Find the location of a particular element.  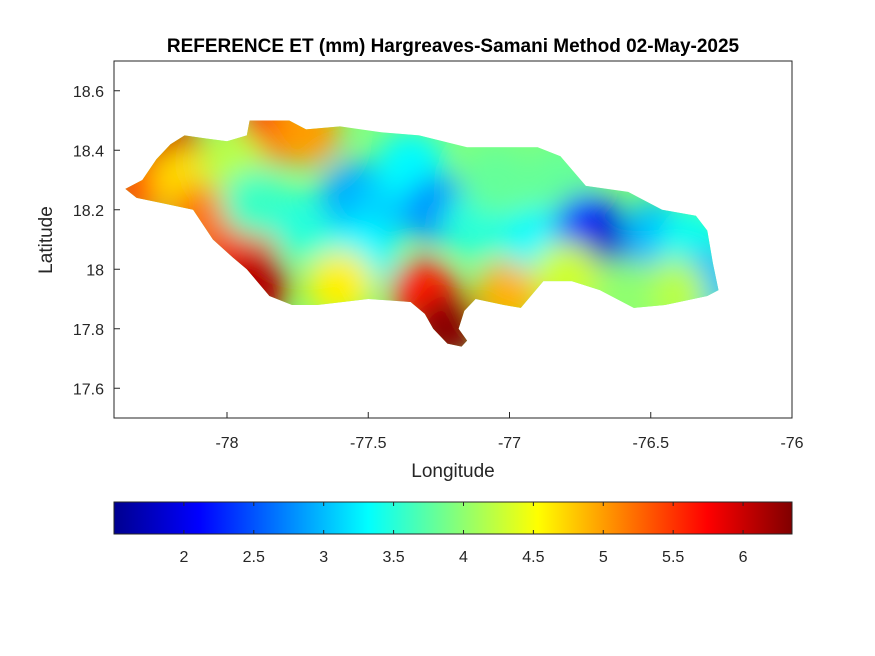

x-axis-label: Longitude is located at coordinates (452, 471).